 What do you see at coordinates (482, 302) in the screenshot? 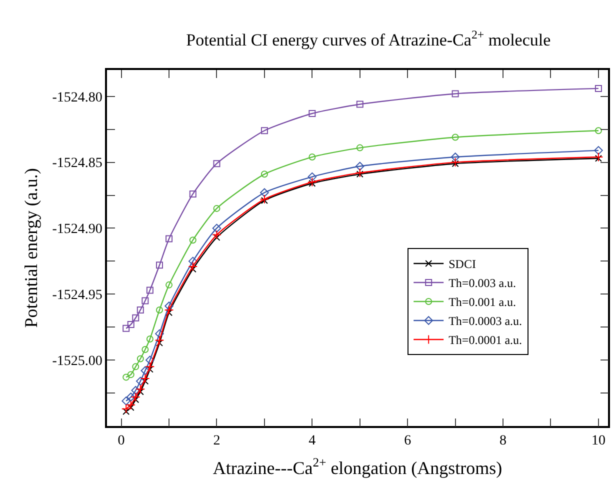
I see `legend-label: Th=0.001 a.u.` at bounding box center [482, 302].